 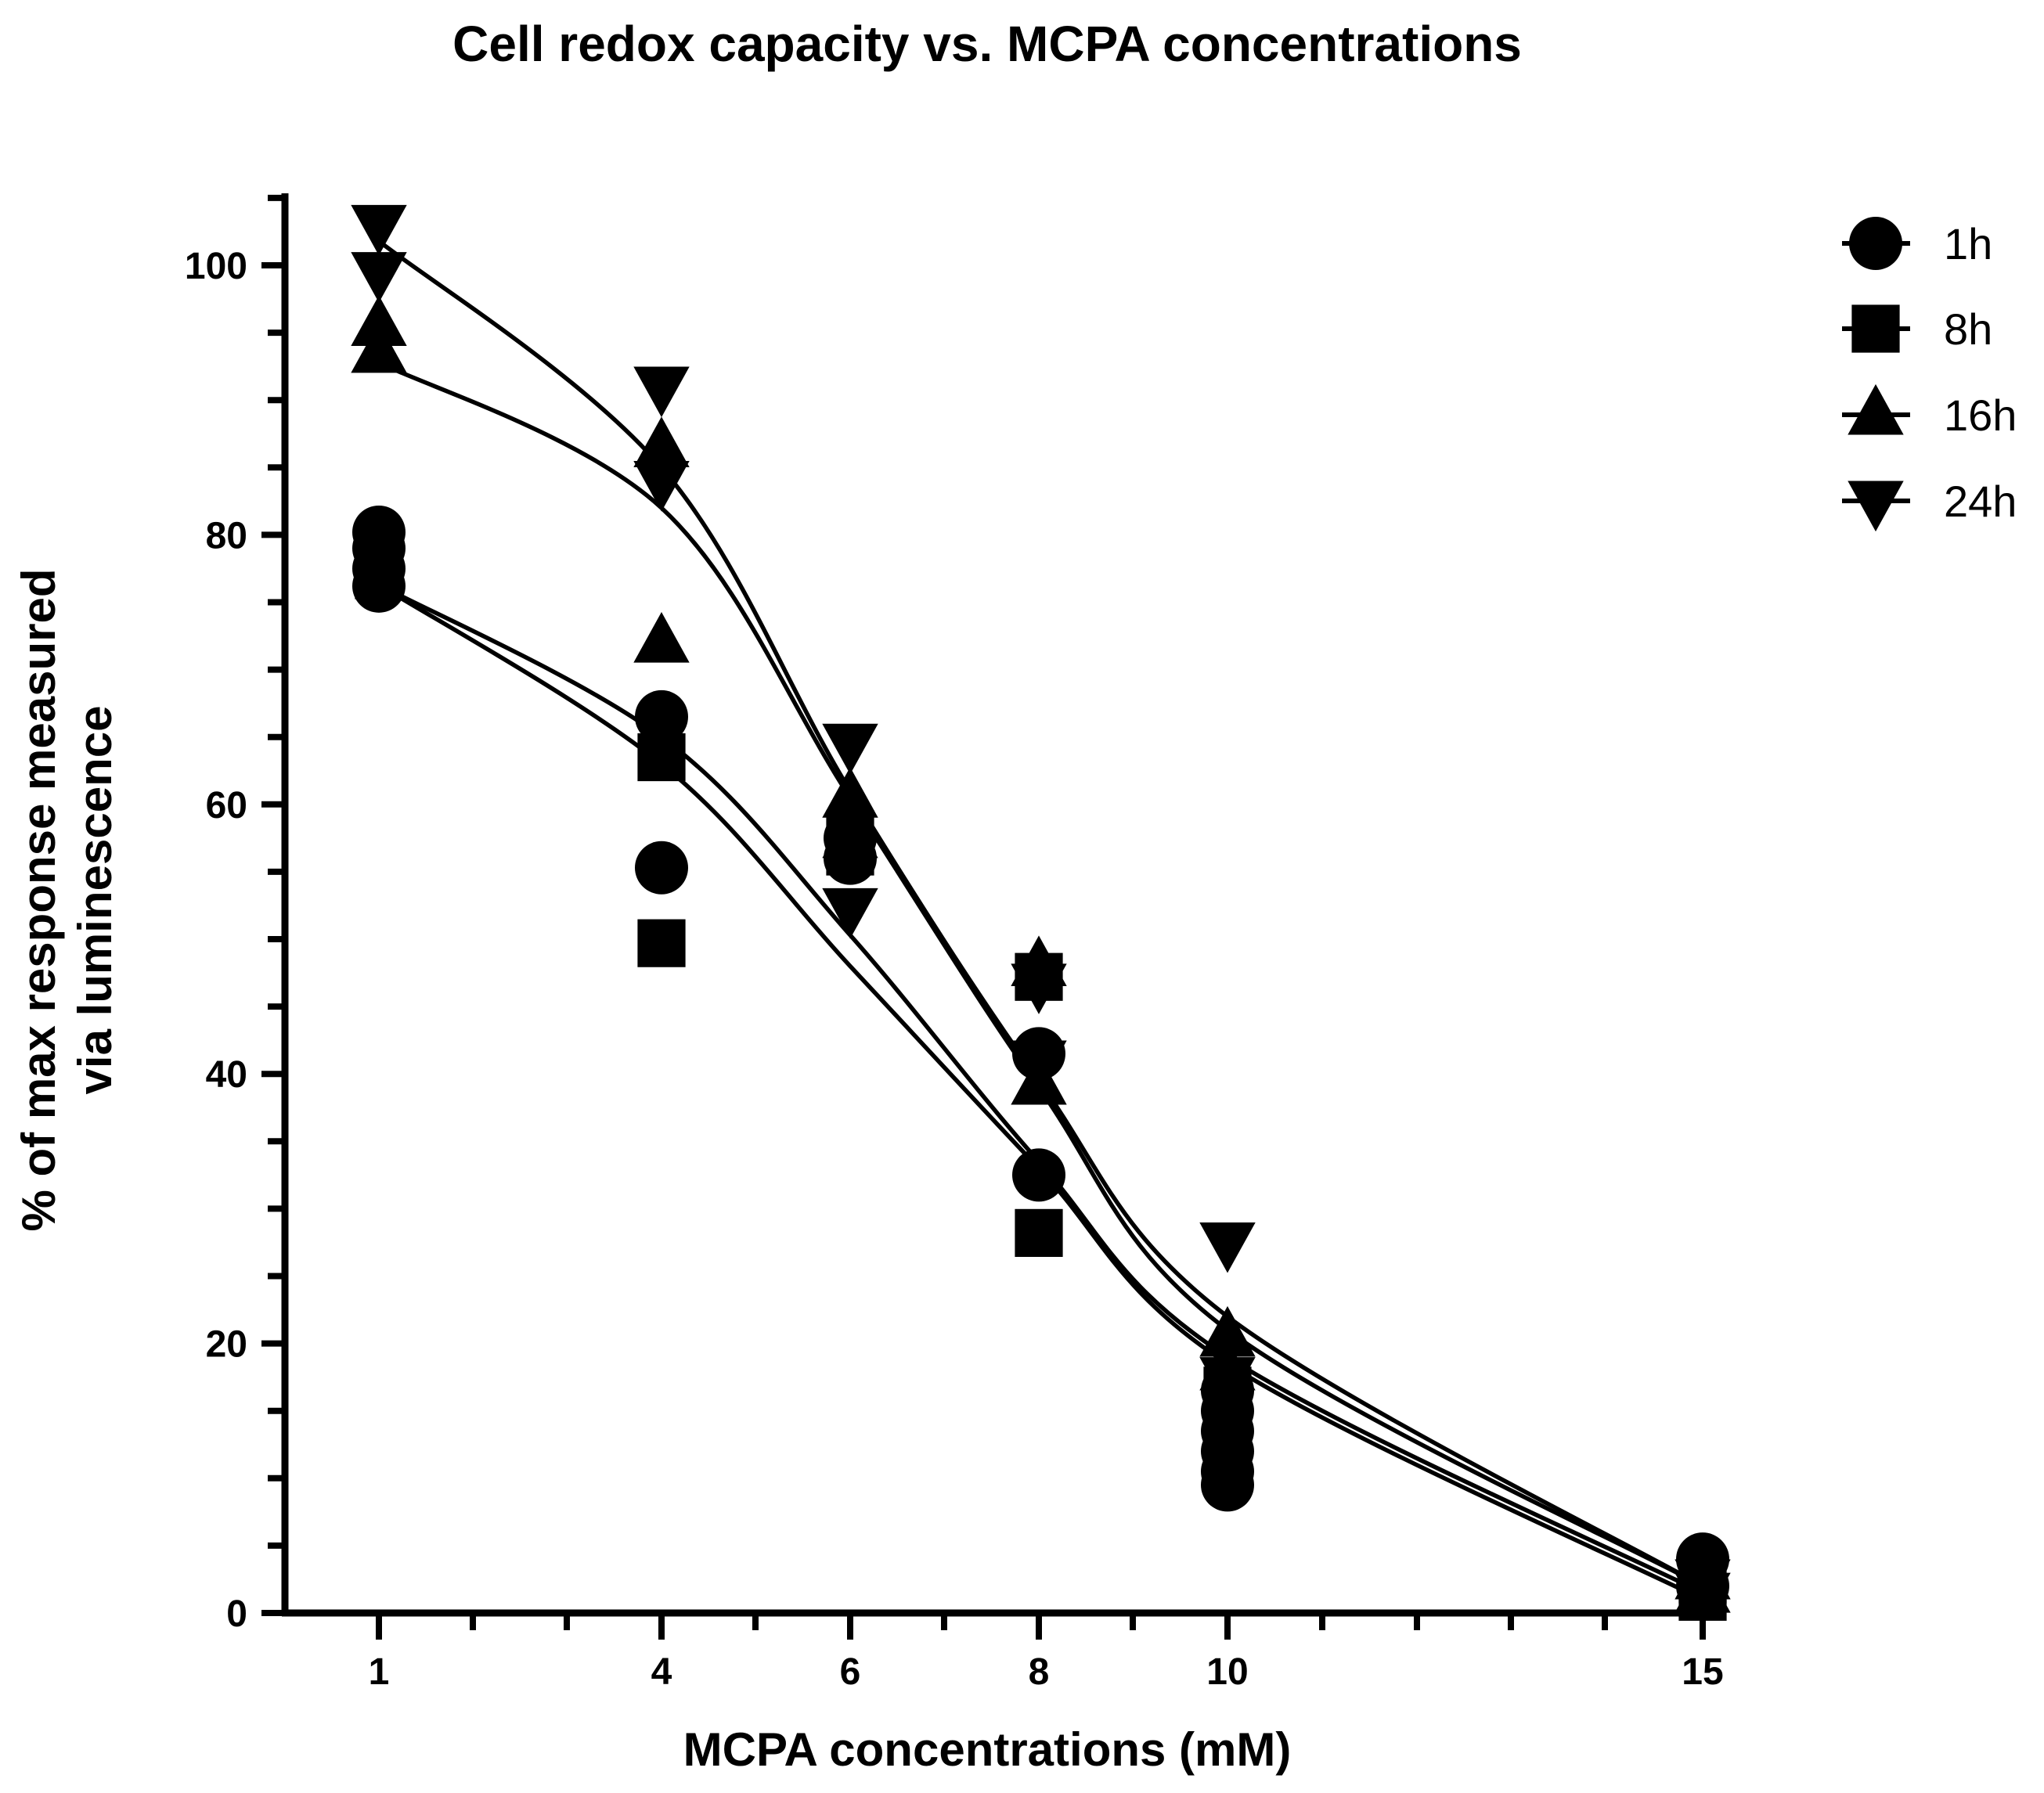 I want to click on y-axis-label-line-1: % of max response measured, so click(x=39, y=899).